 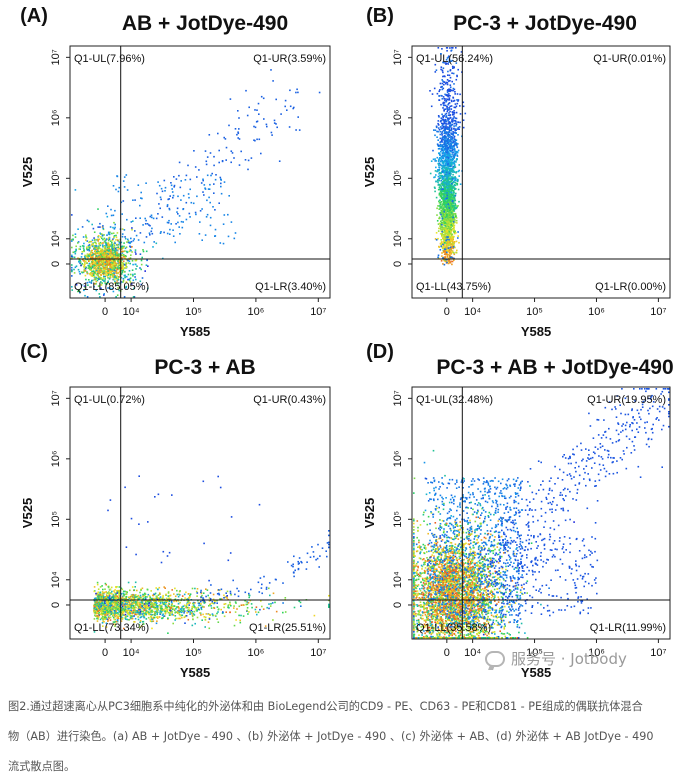 I want to click on quadrant-ll-label: Q1-LL(85.05%), so click(x=111, y=287).